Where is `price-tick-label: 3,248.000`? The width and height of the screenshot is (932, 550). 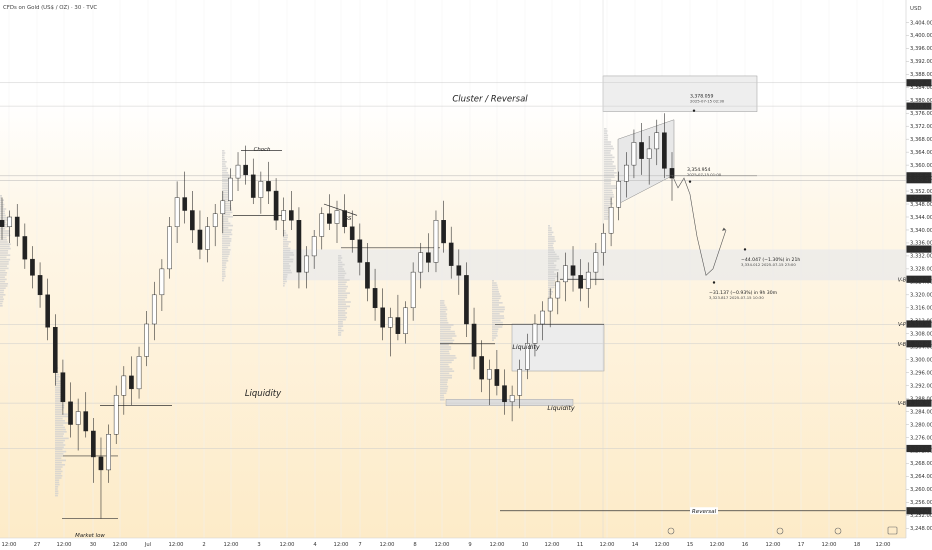
price-tick-label: 3,248.000 is located at coordinates (921, 529).